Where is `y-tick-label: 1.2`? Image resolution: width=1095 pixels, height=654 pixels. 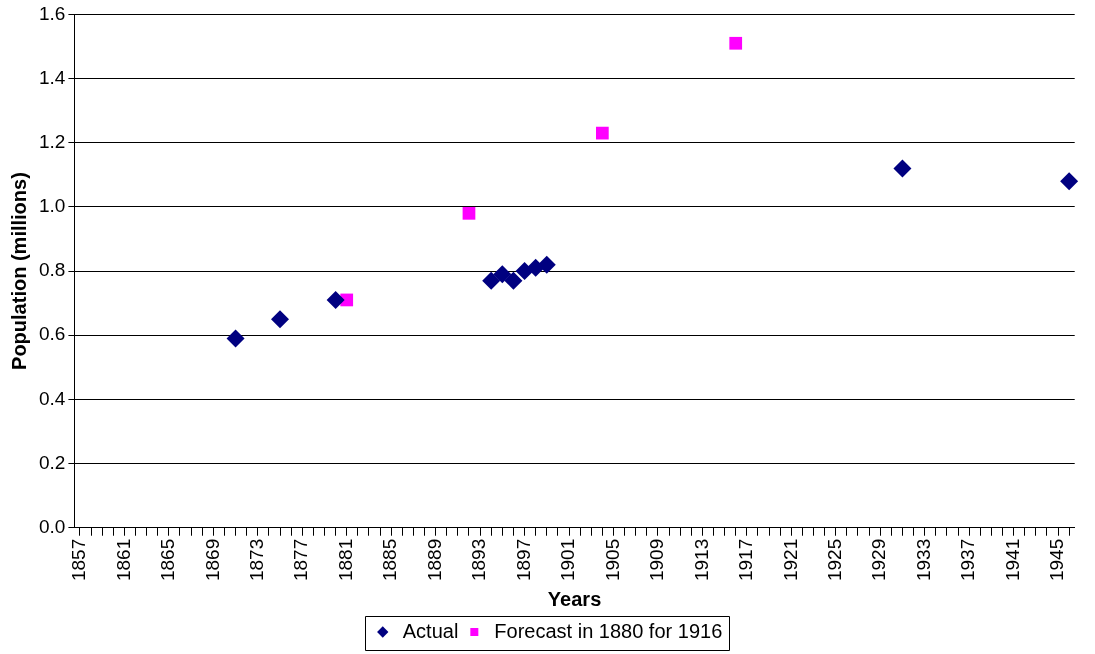
y-tick-label: 1.2 is located at coordinates (52, 141).